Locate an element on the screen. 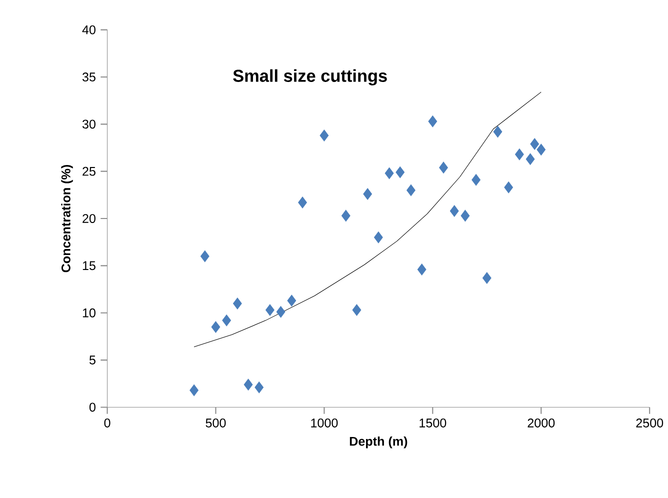 The width and height of the screenshot is (668, 498). y-axis-title: Concentration (%) is located at coordinates (67, 218).